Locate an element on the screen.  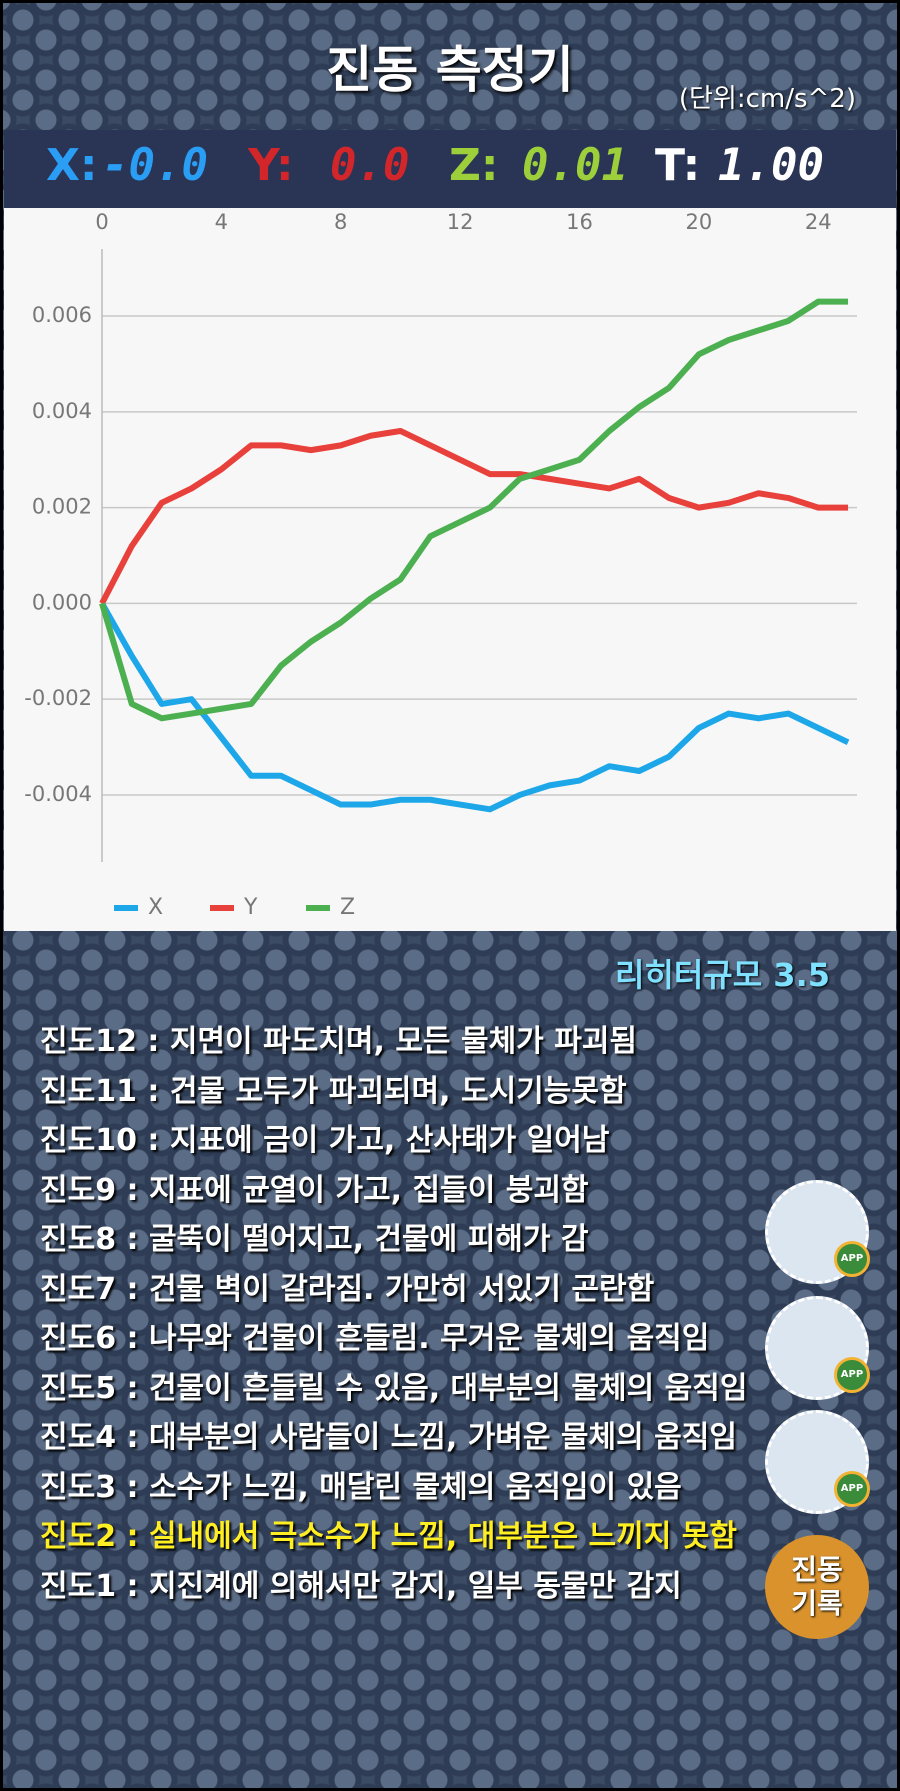
level-item: 진도3 : 소수가 느낌, 매달린 물체의 움직임이 있음 is located at coordinates (361, 1487).